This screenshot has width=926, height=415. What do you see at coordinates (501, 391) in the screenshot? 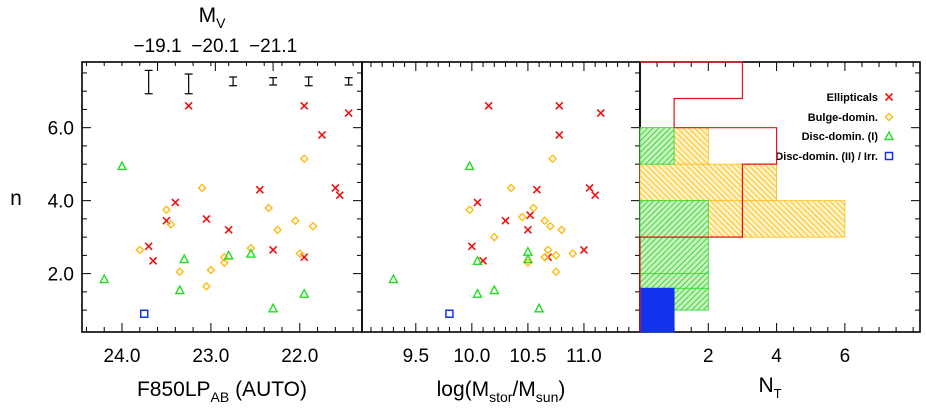
I see `x-axis-label-mass: log(Mstor/Msun)` at bounding box center [501, 391].